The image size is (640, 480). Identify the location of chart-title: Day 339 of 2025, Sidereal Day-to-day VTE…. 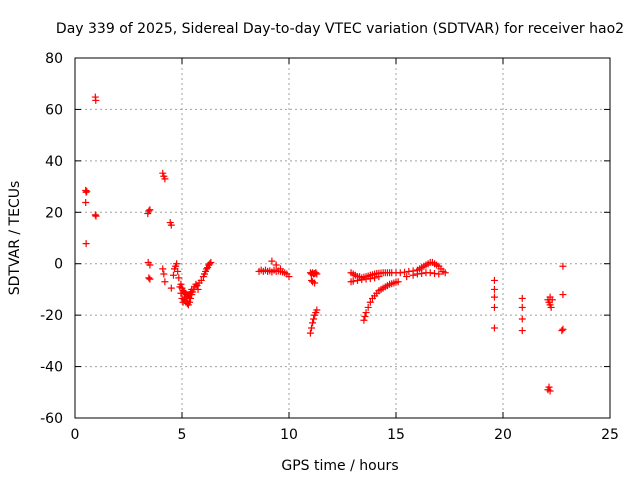
(340, 29).